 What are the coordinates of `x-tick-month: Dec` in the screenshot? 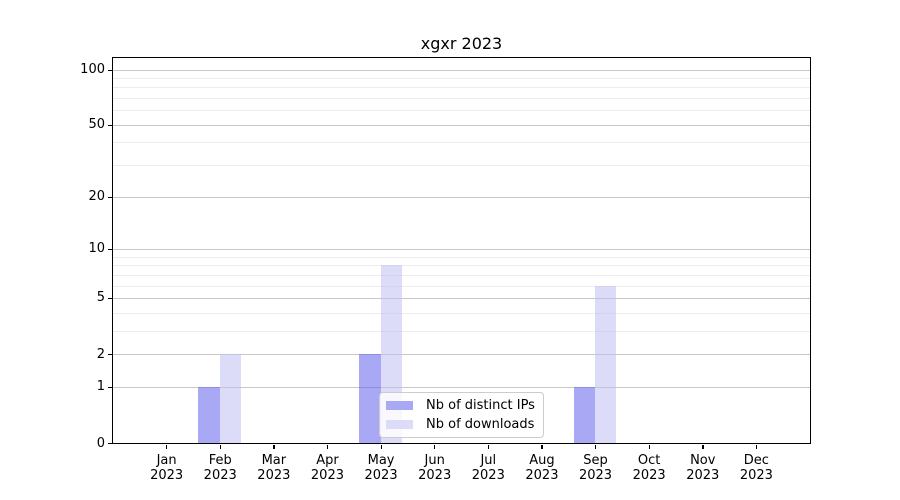 It's located at (756, 460).